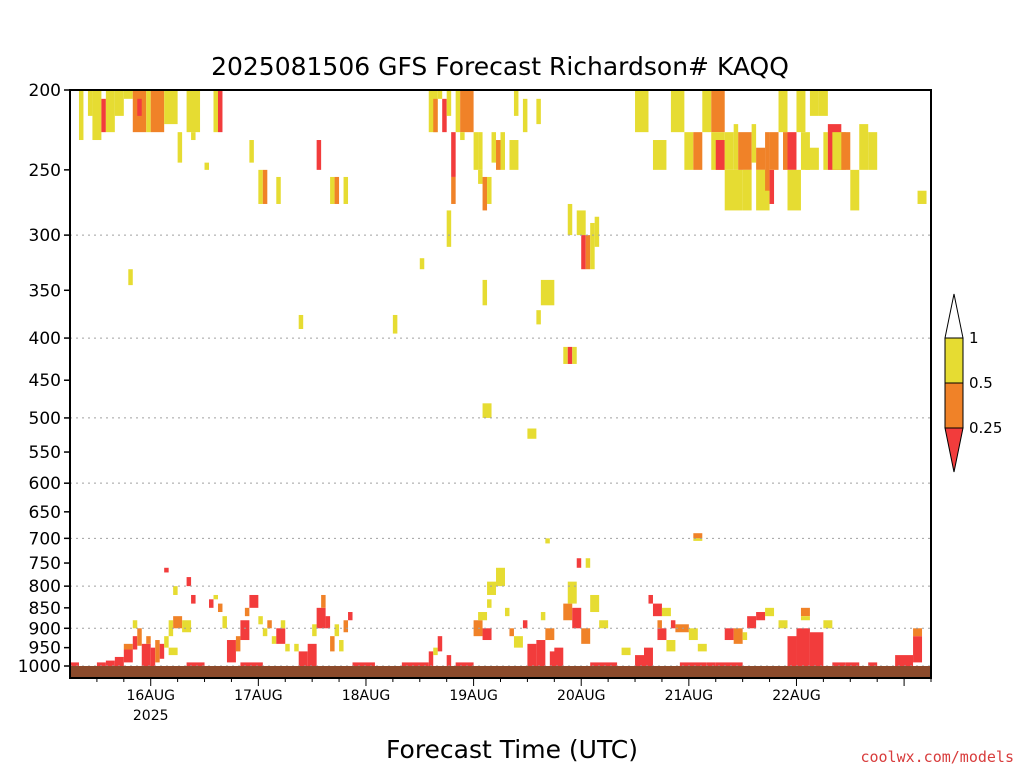 The width and height of the screenshot is (1024, 768). What do you see at coordinates (581, 696) in the screenshot?
I see `x-tick-label: 20AUG` at bounding box center [581, 696].